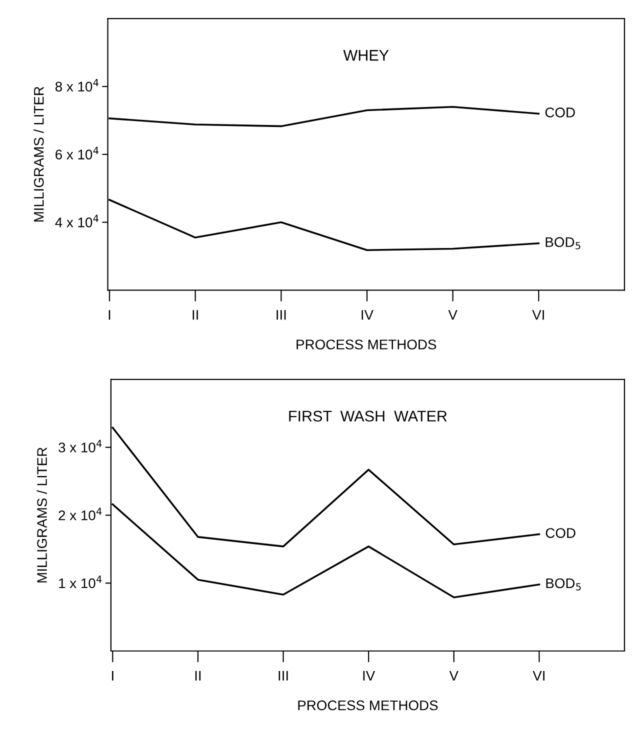  Describe the element at coordinates (366, 55) in the screenshot. I see `text: WHEY` at that location.